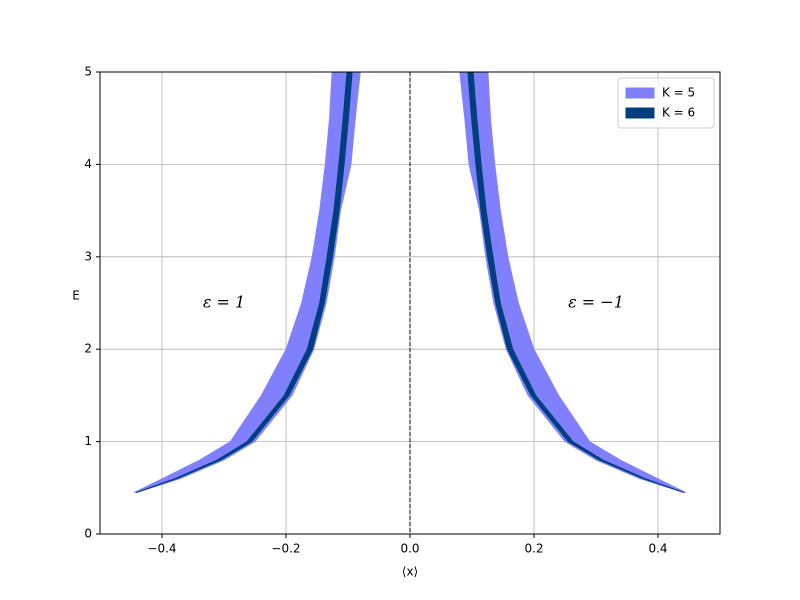  Describe the element at coordinates (666, 103) in the screenshot. I see `legend: K = 5 K = 6` at that location.